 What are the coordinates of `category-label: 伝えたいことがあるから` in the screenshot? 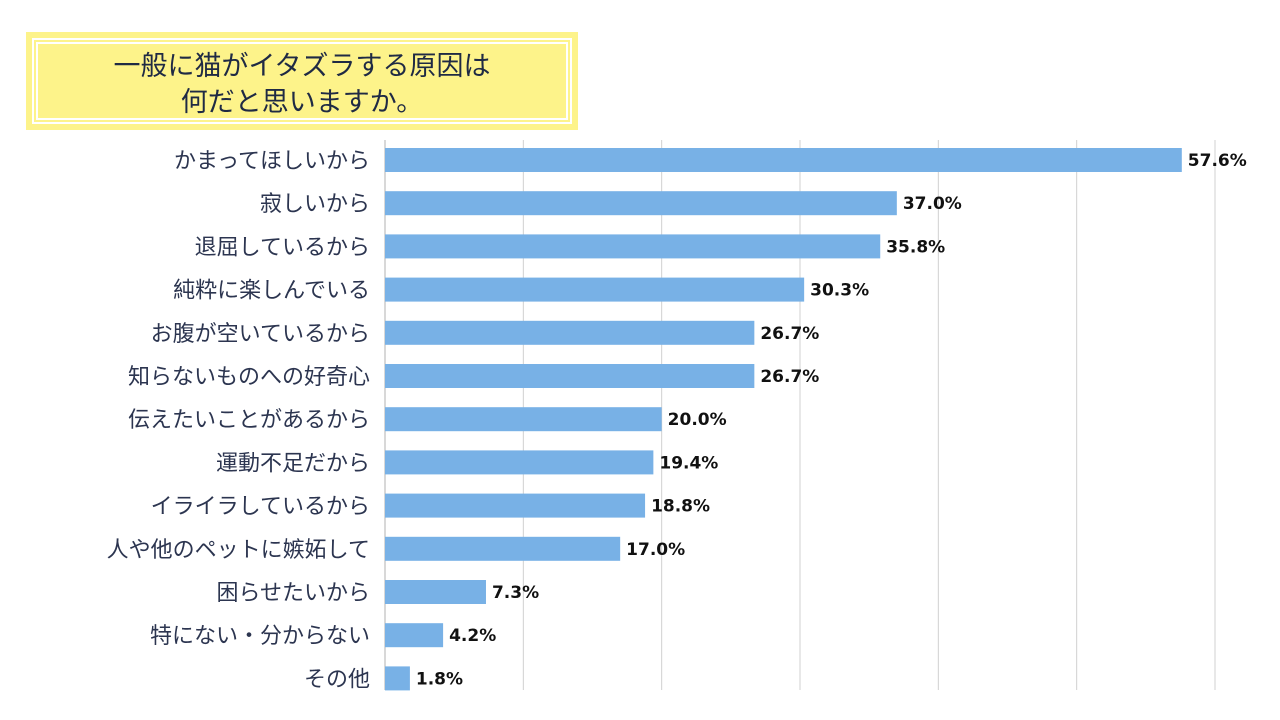 It's located at (249, 420).